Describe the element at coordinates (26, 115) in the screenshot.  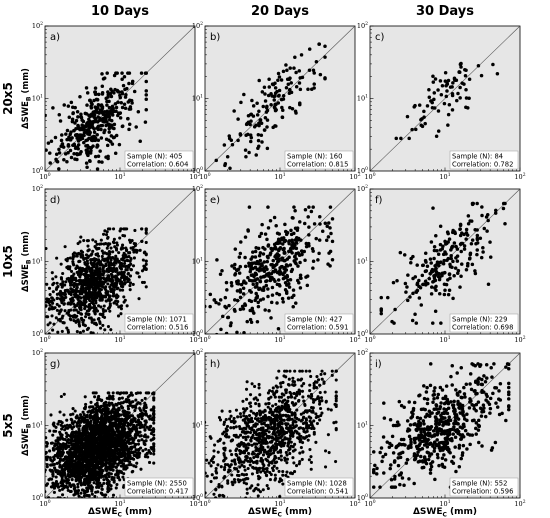
I see `y-axis-label-main: ΔSWE` at that location.